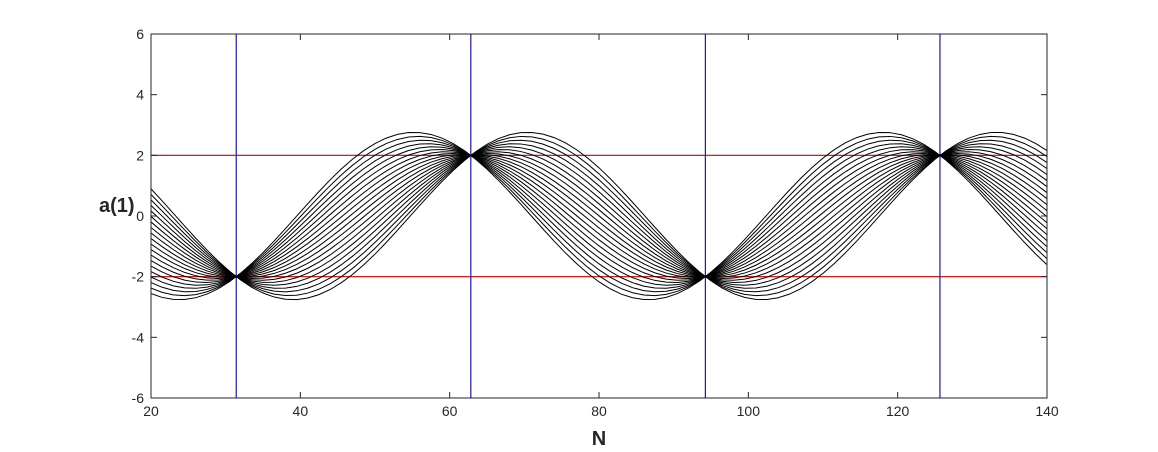  Describe the element at coordinates (140, 95) in the screenshot. I see `y-tick-label-5: 4` at that location.